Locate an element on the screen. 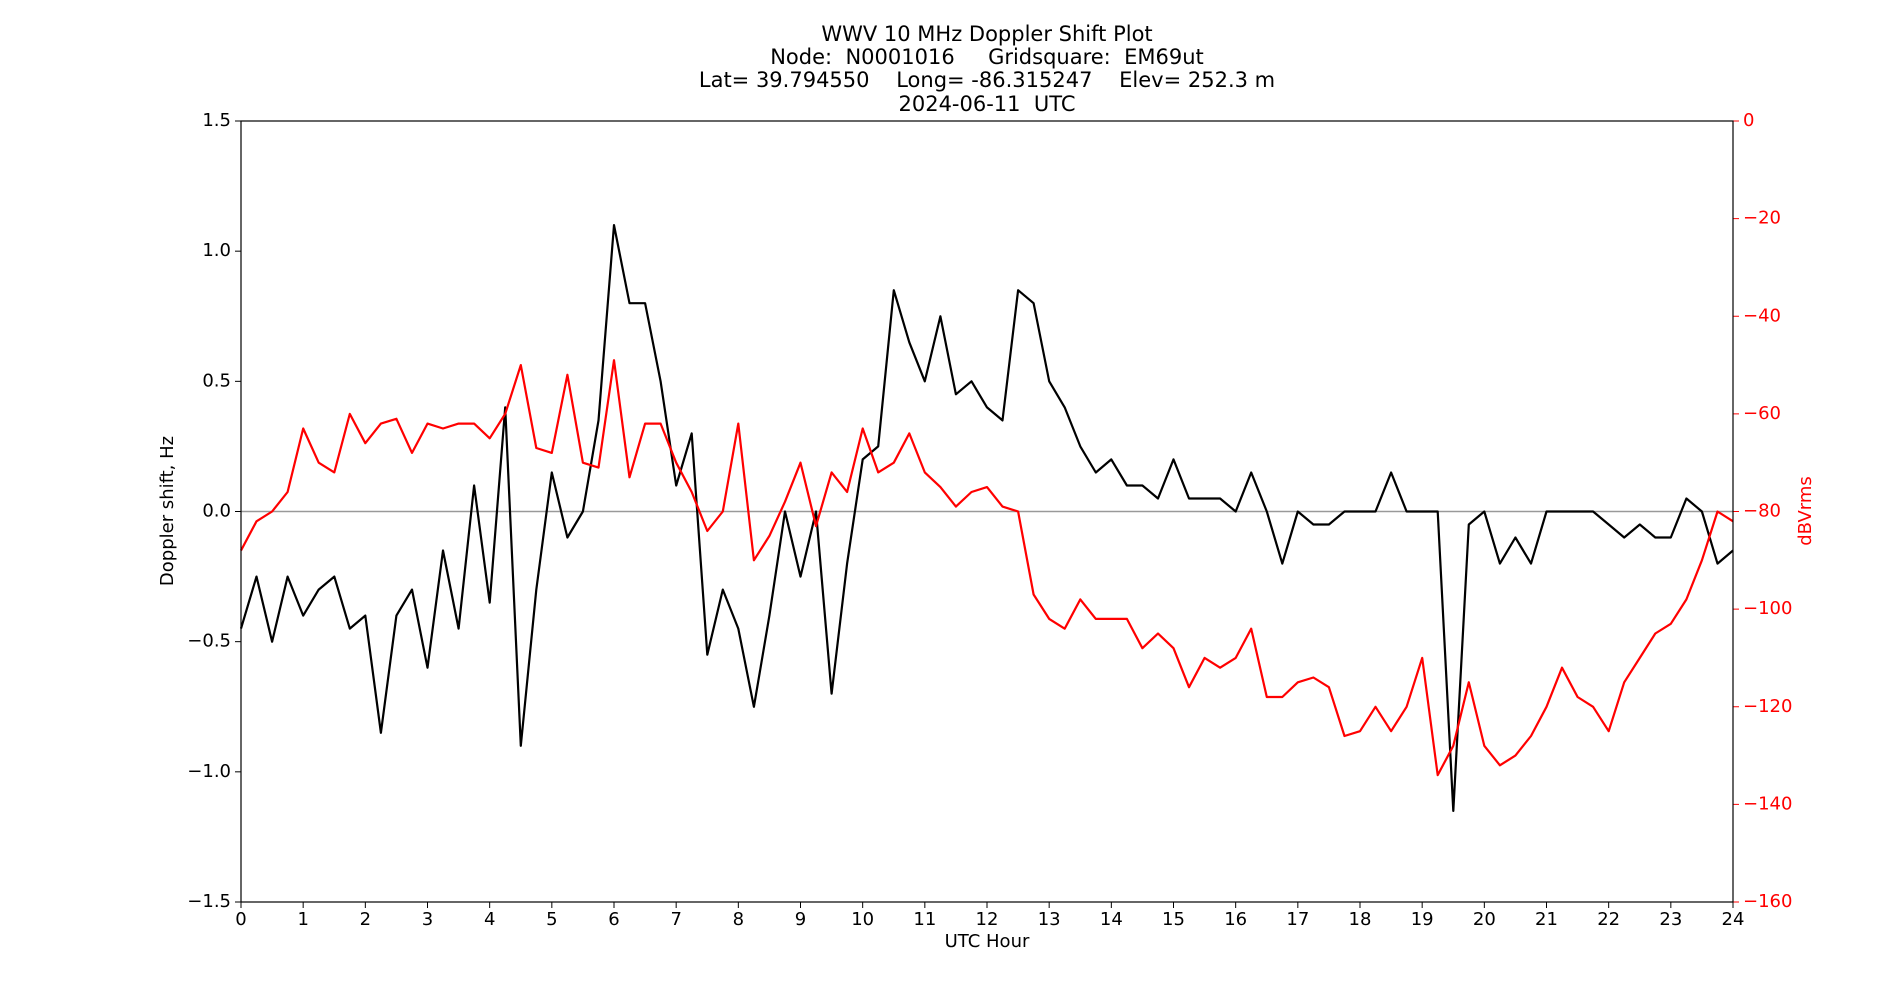  y-tick-label: 1.5 is located at coordinates (216, 120).